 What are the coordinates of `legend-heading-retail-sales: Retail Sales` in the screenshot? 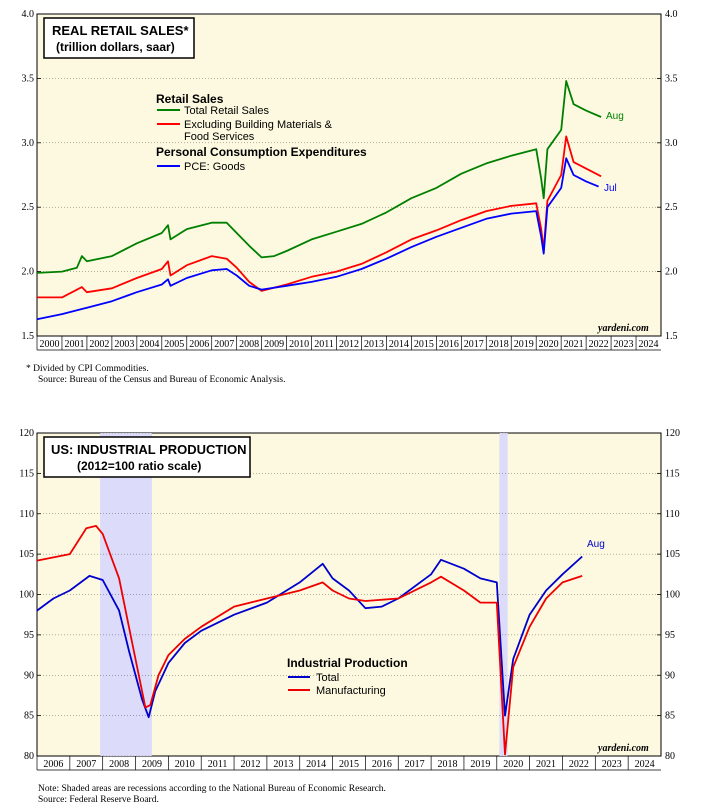 It's located at (190, 99).